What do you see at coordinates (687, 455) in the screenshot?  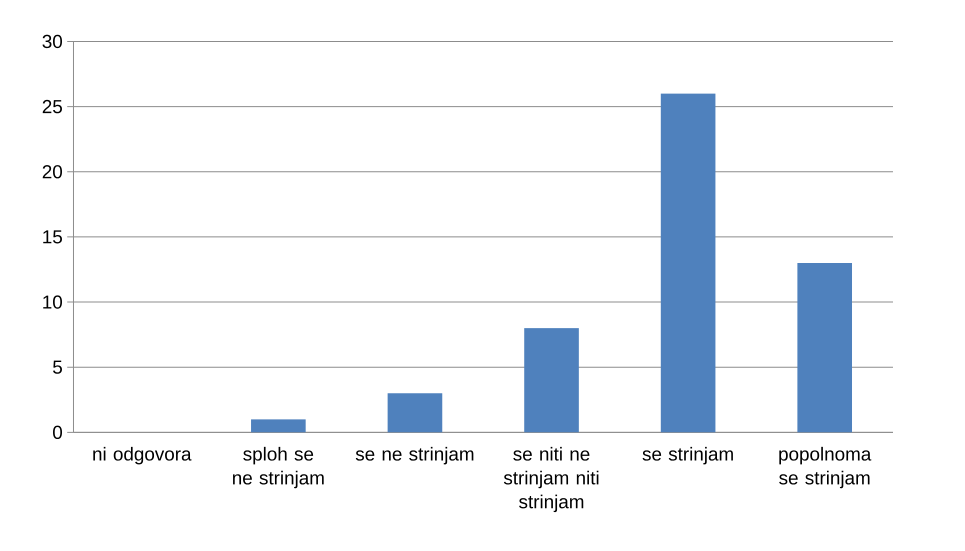 I see `x-tick-label: se strinjam` at bounding box center [687, 455].